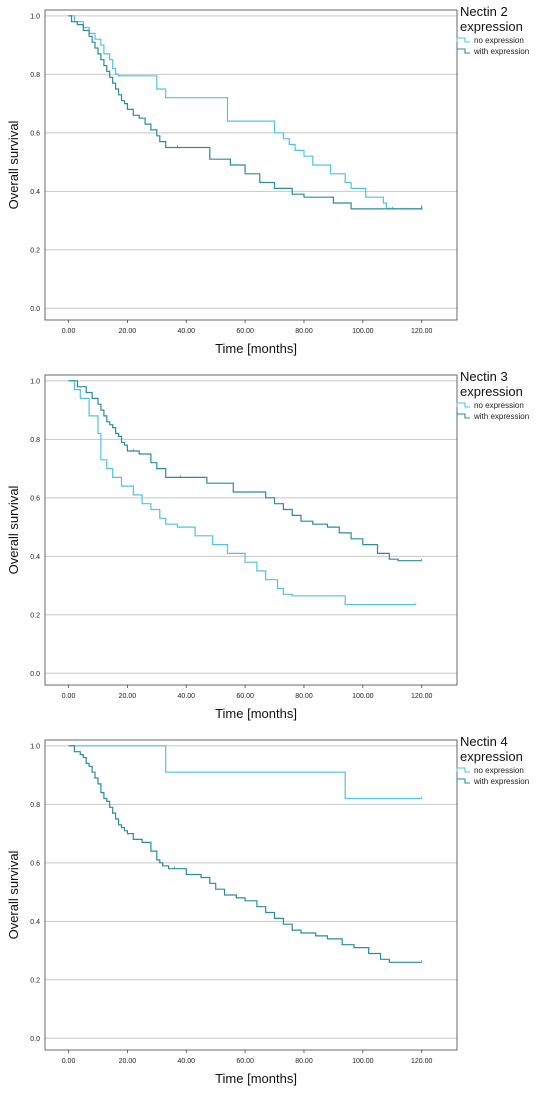 Image resolution: width=550 pixels, height=1094 pixels. What do you see at coordinates (484, 376) in the screenshot?
I see `legend-title: Nectin 3` at bounding box center [484, 376].